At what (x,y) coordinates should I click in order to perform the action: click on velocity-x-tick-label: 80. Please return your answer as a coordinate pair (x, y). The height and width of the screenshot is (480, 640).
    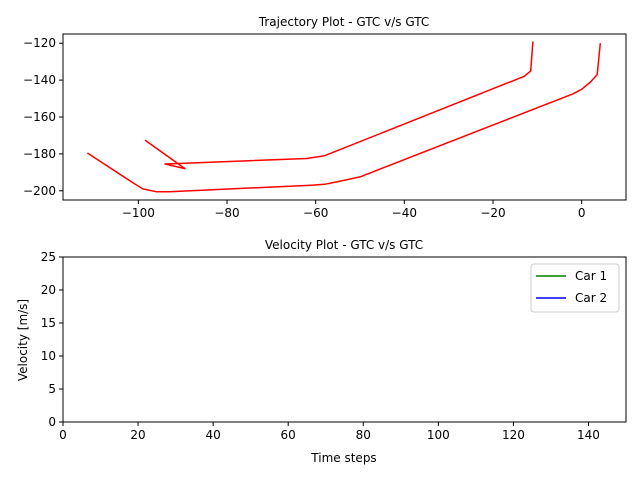
    Looking at the image, I should click on (363, 435).